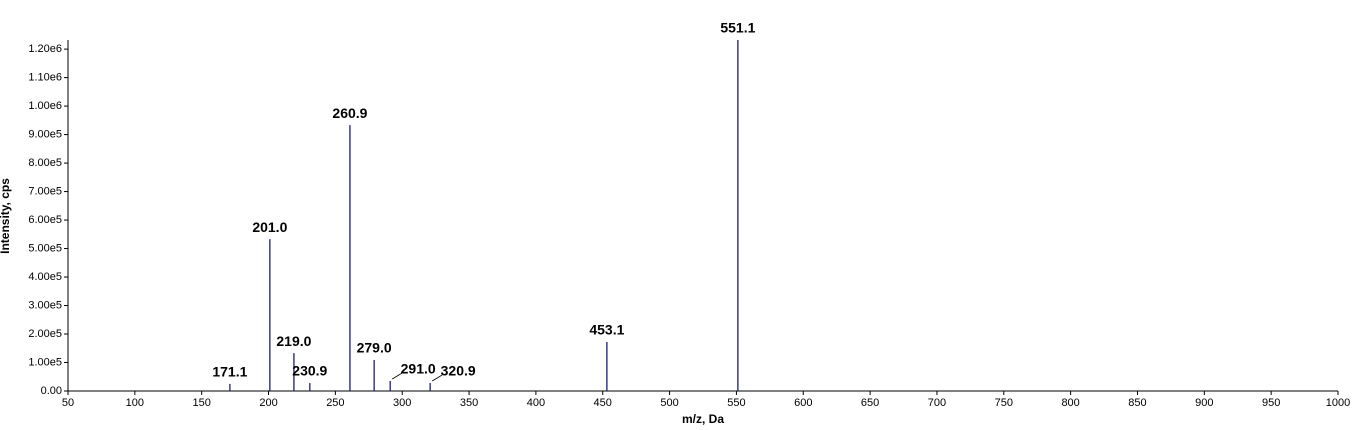  I want to click on x-tick-label: 100, so click(135, 403).